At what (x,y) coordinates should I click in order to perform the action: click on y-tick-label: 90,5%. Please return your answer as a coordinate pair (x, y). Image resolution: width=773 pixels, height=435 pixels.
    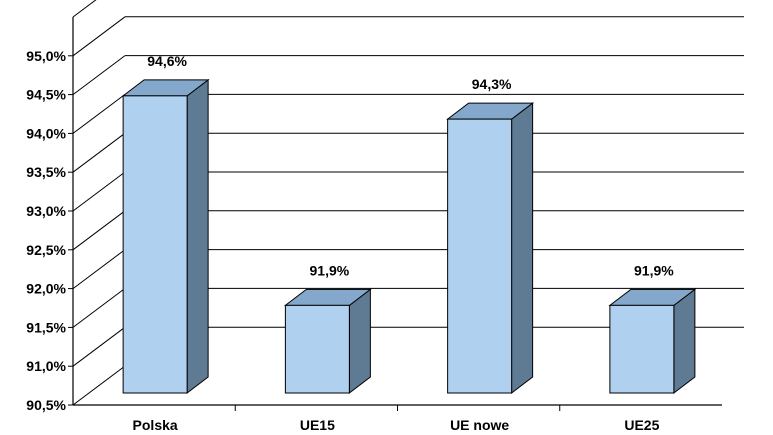
    Looking at the image, I should click on (46, 405).